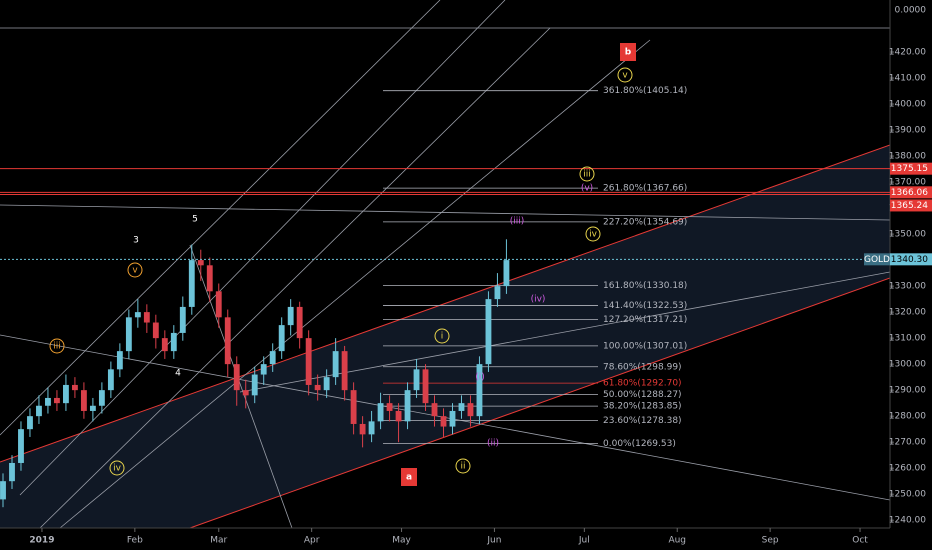 The width and height of the screenshot is (932, 550). I want to click on y-tick-label: 1290.00, so click(907, 391).